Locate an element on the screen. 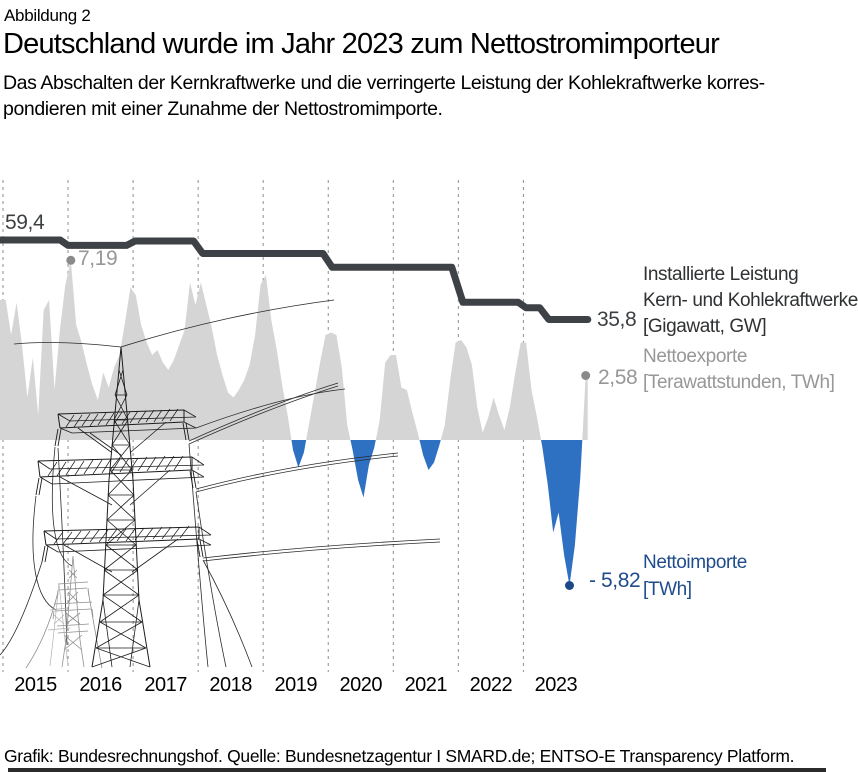 Image resolution: width=858 pixels, height=772 pixels. x-axis: 2015 2016 2017 2018 2019 2020 2021 2022 2023 is located at coordinates (429, 686).